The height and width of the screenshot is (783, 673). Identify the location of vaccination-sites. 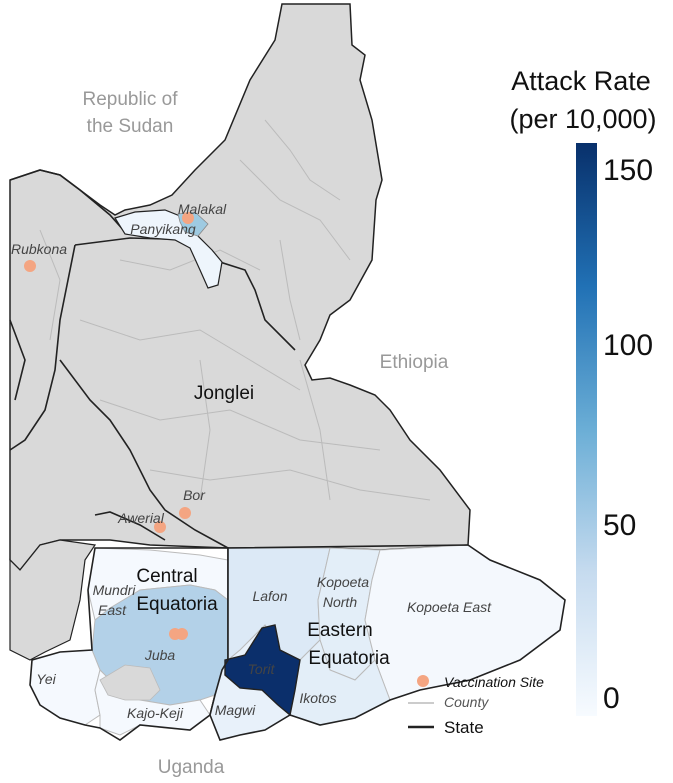
(109, 426).